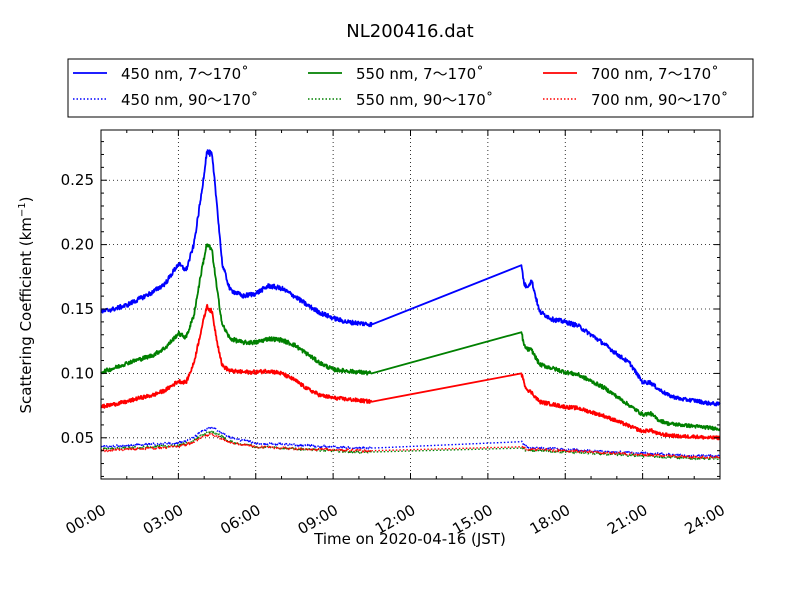  Describe the element at coordinates (550, 519) in the screenshot. I see `x-tick-label: 18:00` at that location.